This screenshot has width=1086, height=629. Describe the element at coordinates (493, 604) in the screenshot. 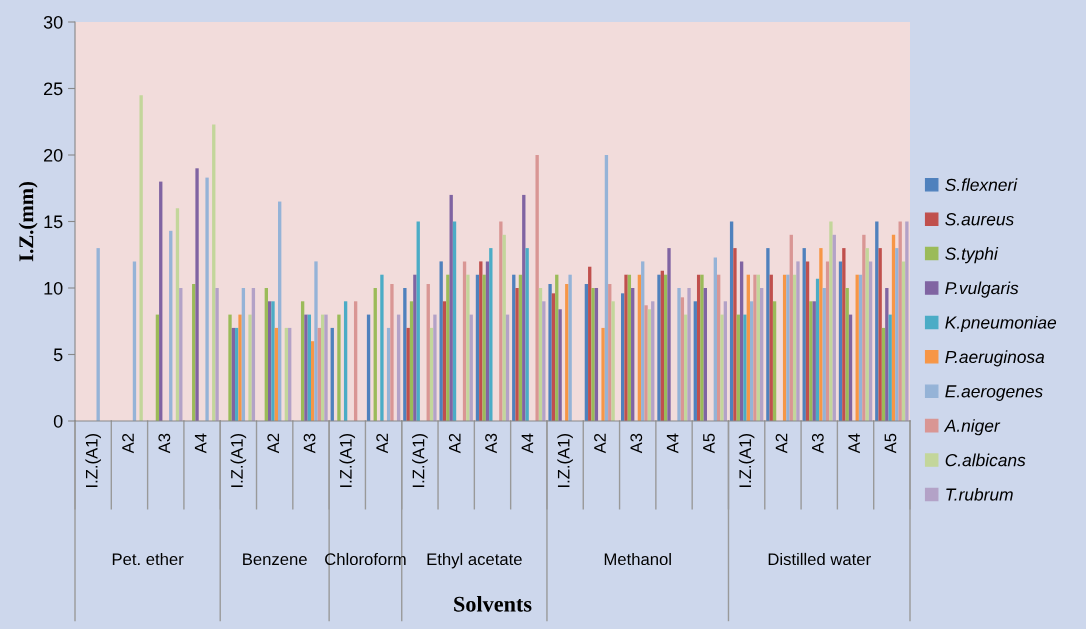

I see `x-axis-title: Solvents` at that location.